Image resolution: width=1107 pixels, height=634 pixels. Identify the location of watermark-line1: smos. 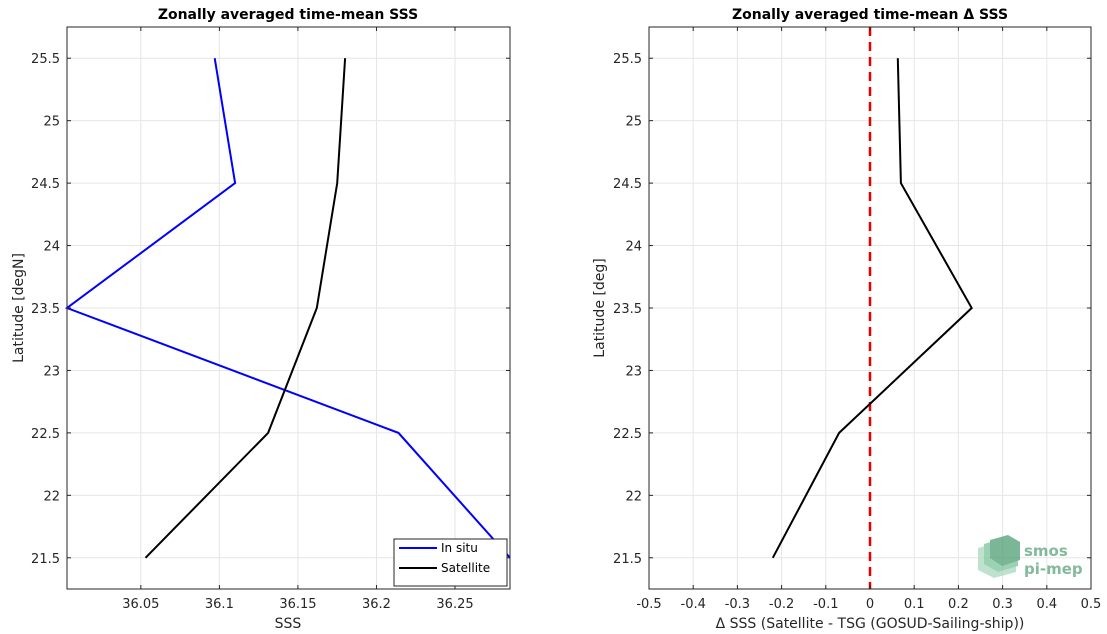
(1046, 551).